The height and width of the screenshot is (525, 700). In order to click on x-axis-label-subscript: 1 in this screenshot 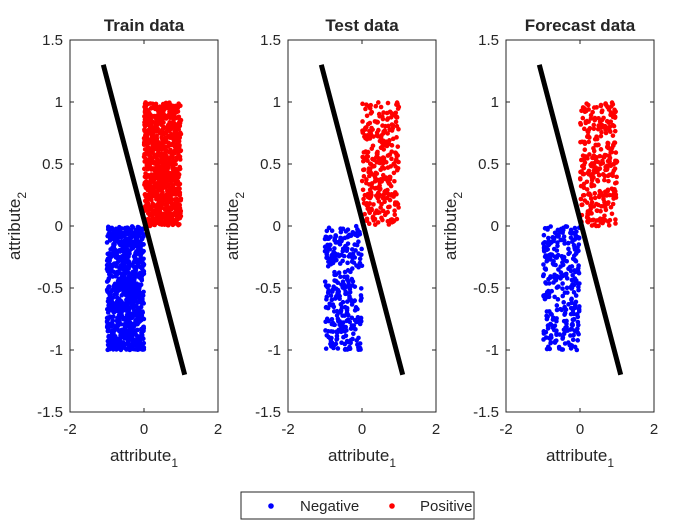, I will do `click(610, 463)`.